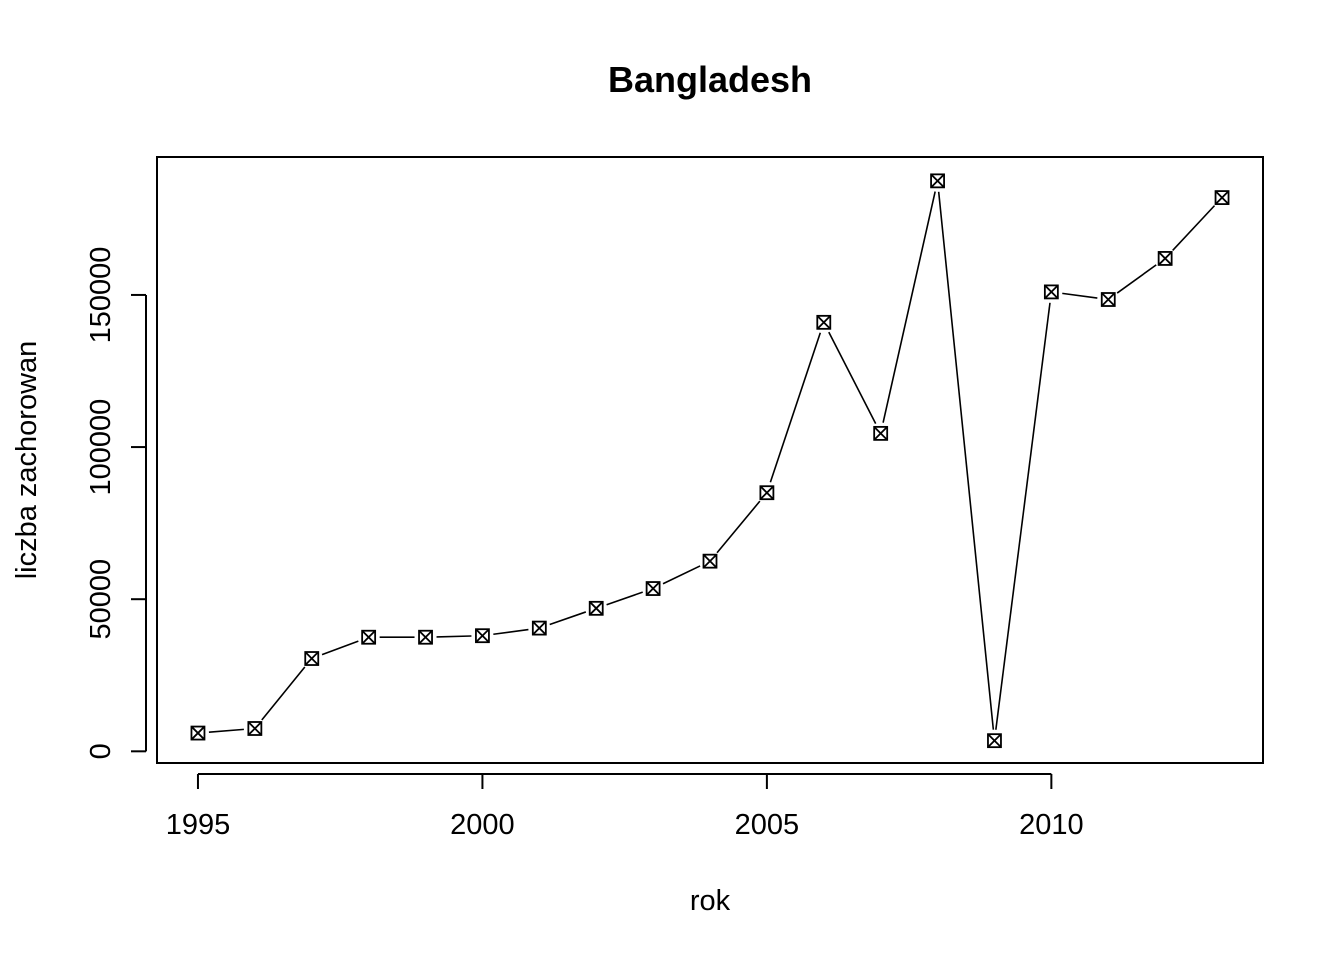 The width and height of the screenshot is (1344, 960). I want to click on x-tick-label: 1995, so click(198, 825).